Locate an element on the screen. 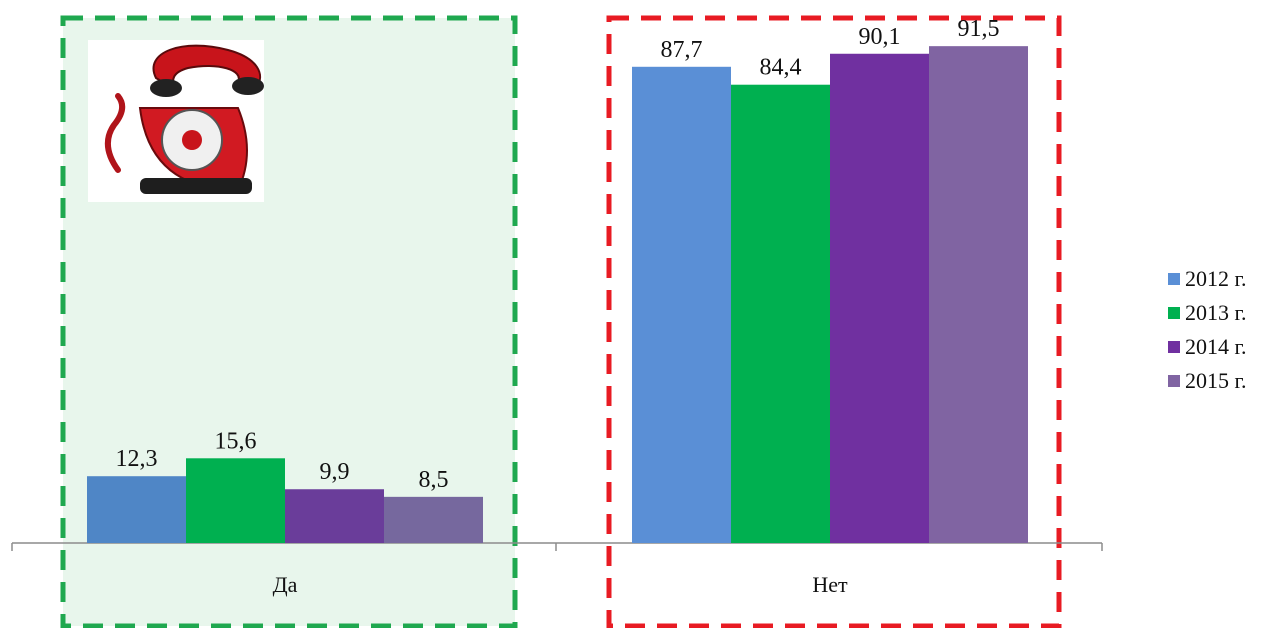 The height and width of the screenshot is (628, 1276). legend-item: 2015 г. is located at coordinates (1207, 381).